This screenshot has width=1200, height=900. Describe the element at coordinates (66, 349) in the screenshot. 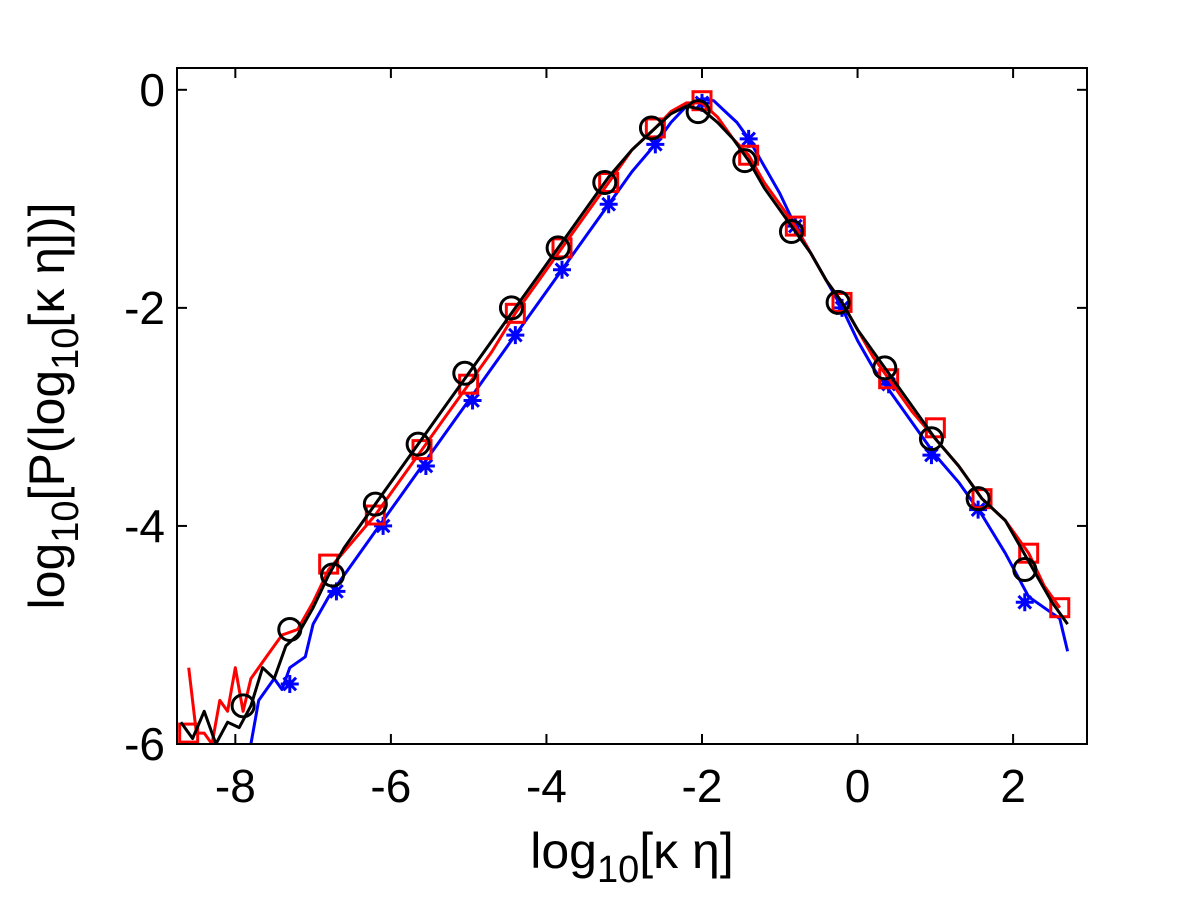

I see `y-axis-label-subscript-2: 10` at that location.